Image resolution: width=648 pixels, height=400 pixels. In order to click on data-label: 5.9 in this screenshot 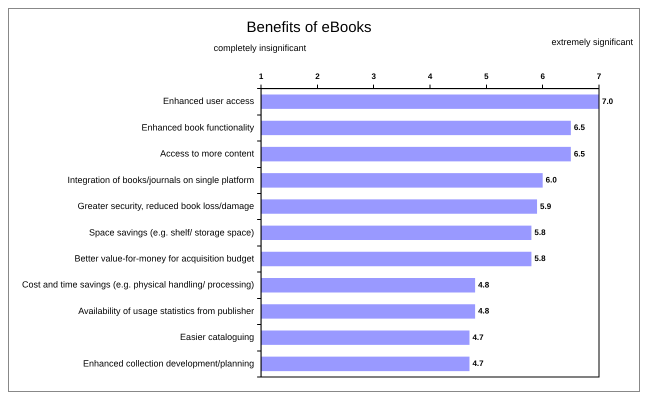, I will do `click(546, 206)`.